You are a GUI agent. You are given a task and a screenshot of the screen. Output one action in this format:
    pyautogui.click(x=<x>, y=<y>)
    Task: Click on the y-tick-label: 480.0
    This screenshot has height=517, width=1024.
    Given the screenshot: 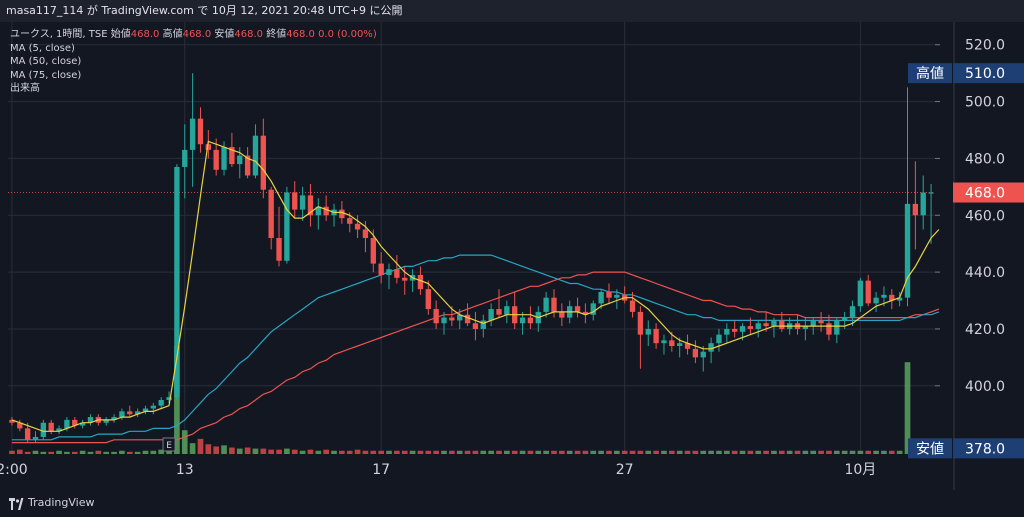 What is the action you would take?
    pyautogui.click(x=985, y=159)
    